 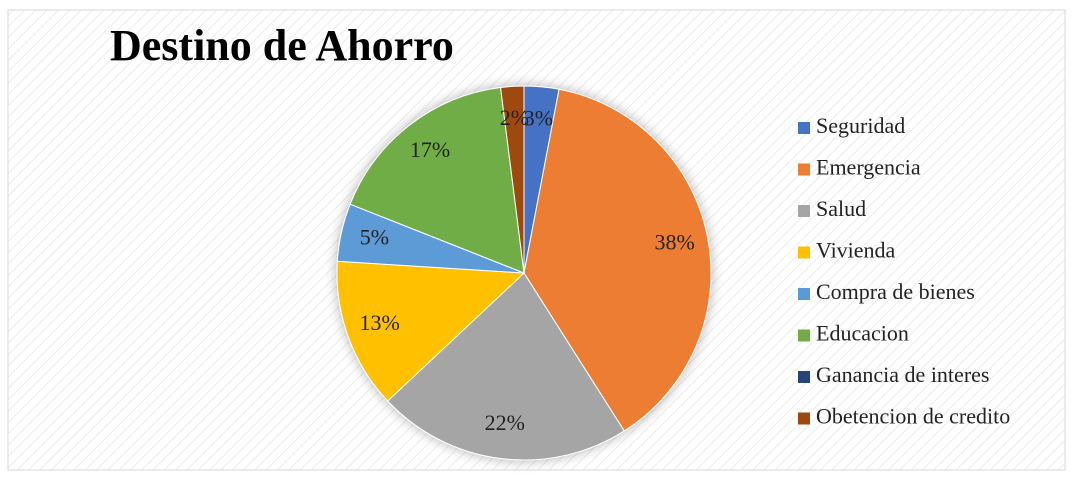 I want to click on data-label: 5%, so click(x=374, y=237).